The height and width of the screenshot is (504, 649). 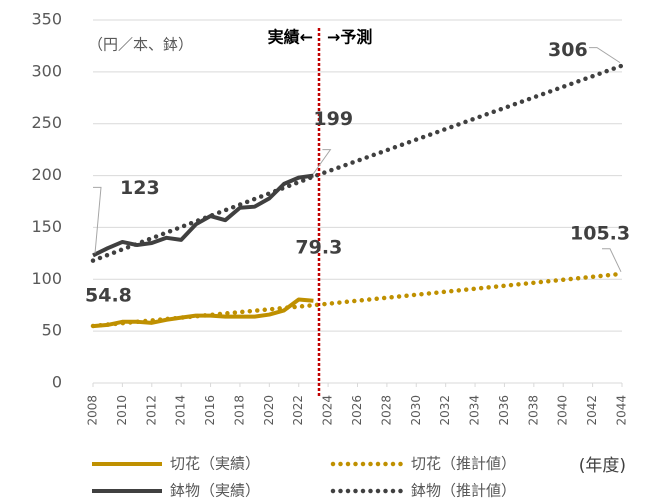 What do you see at coordinates (563, 410) in the screenshot?
I see `x-tick-label: 2040` at bounding box center [563, 410].